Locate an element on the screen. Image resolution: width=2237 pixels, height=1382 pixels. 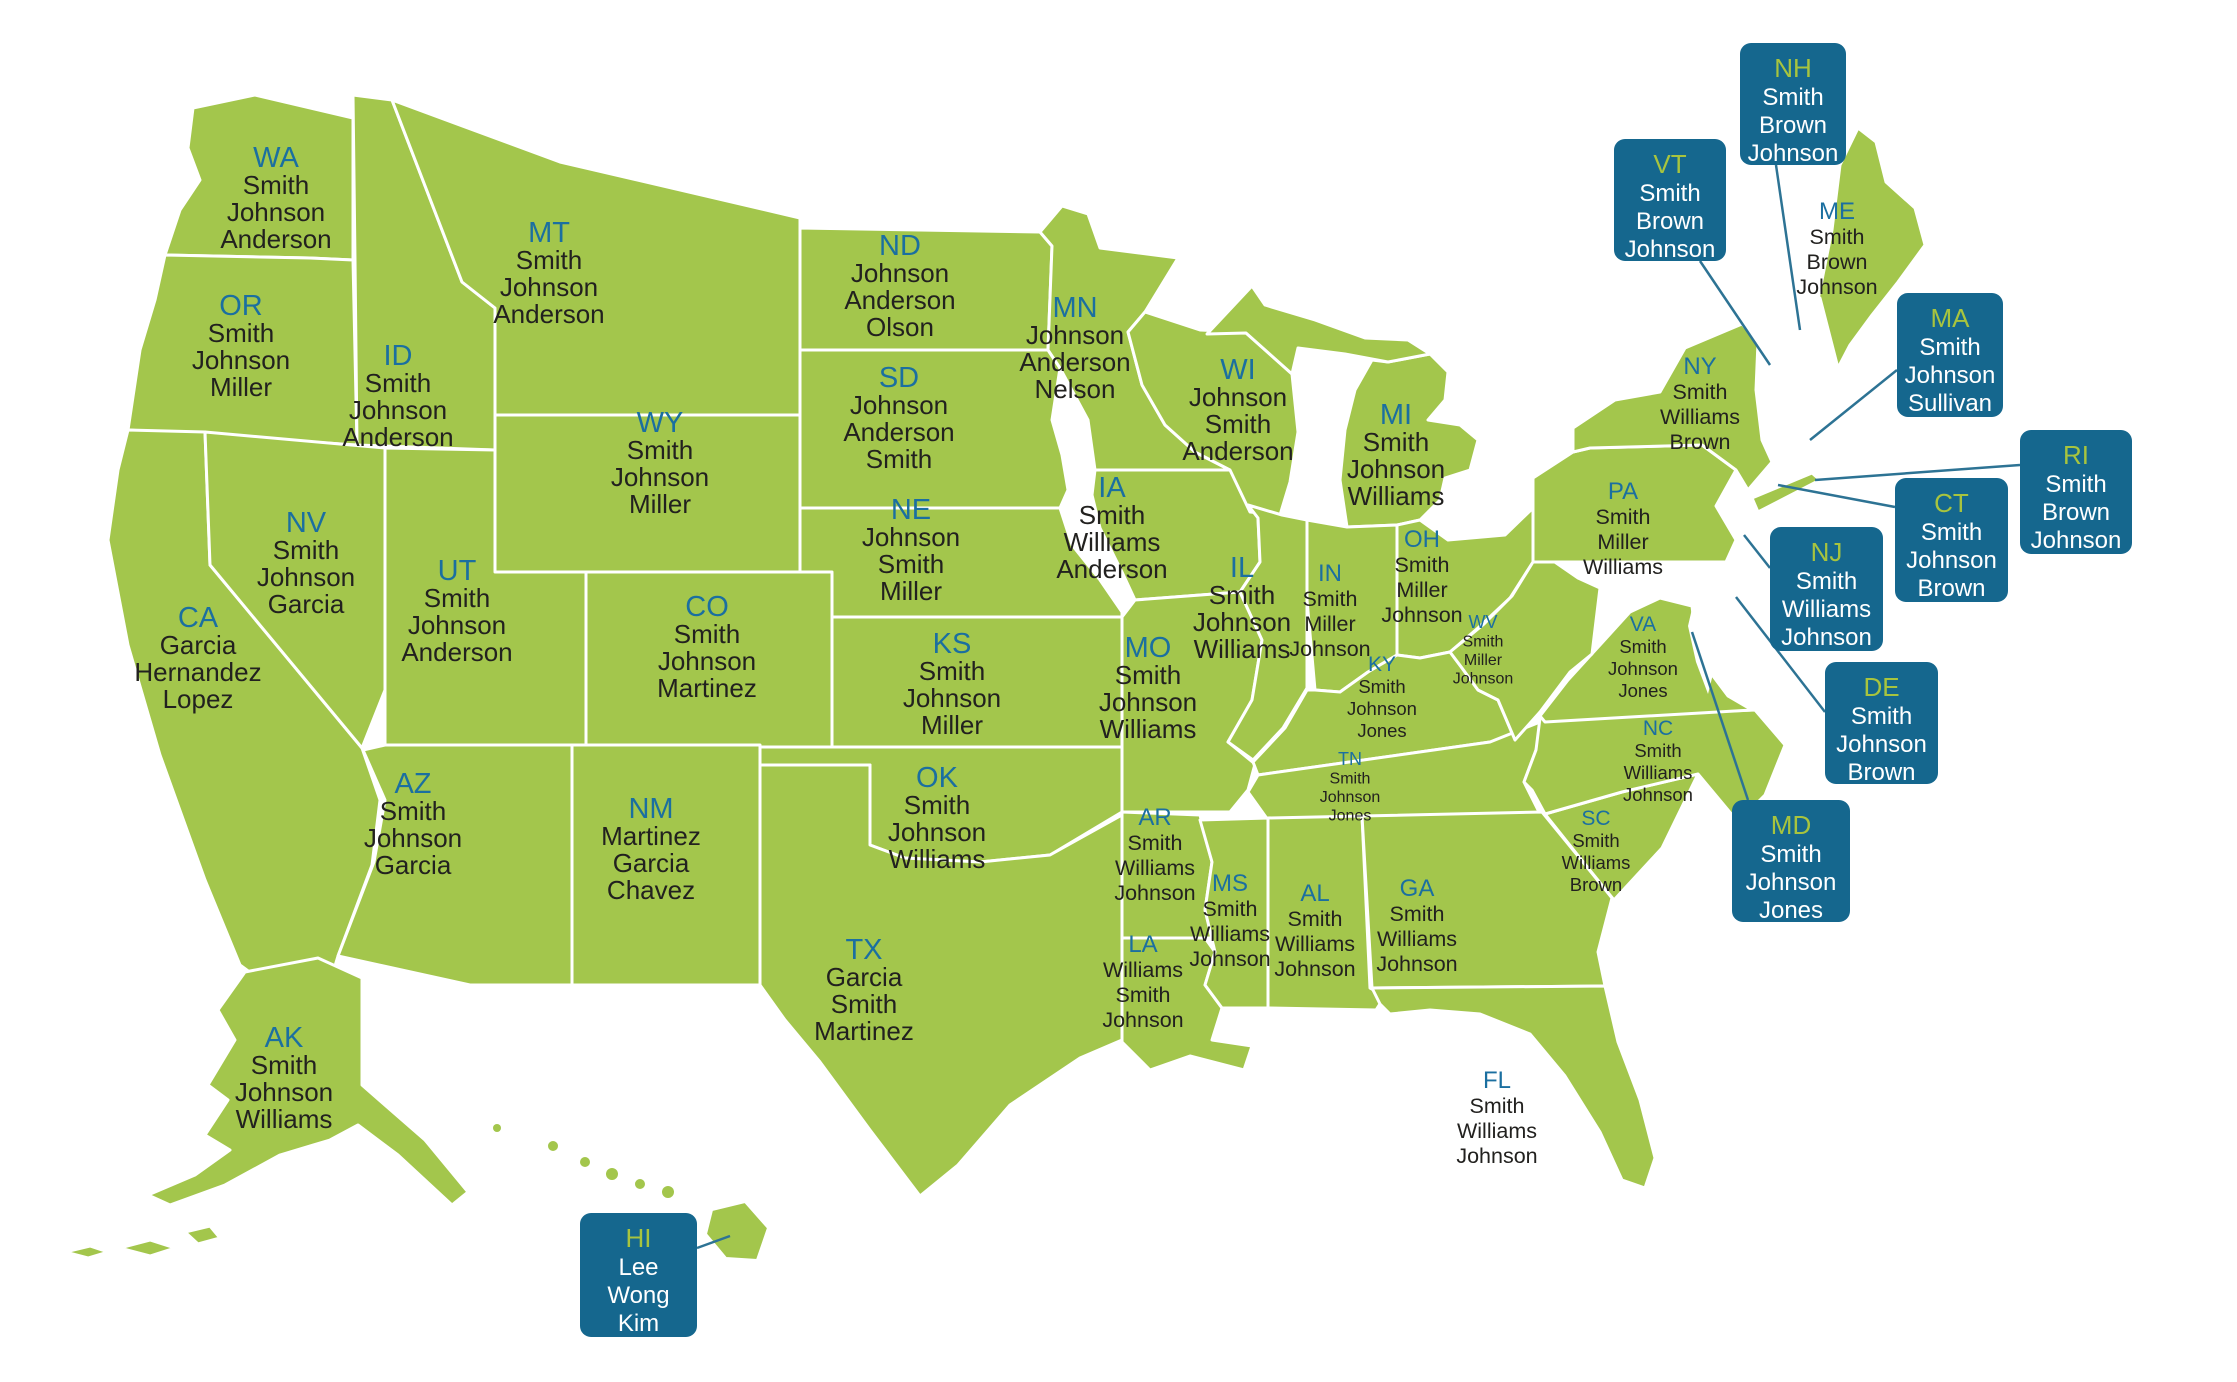
state-surname-NY-1: Smith is located at coordinates (1700, 392).